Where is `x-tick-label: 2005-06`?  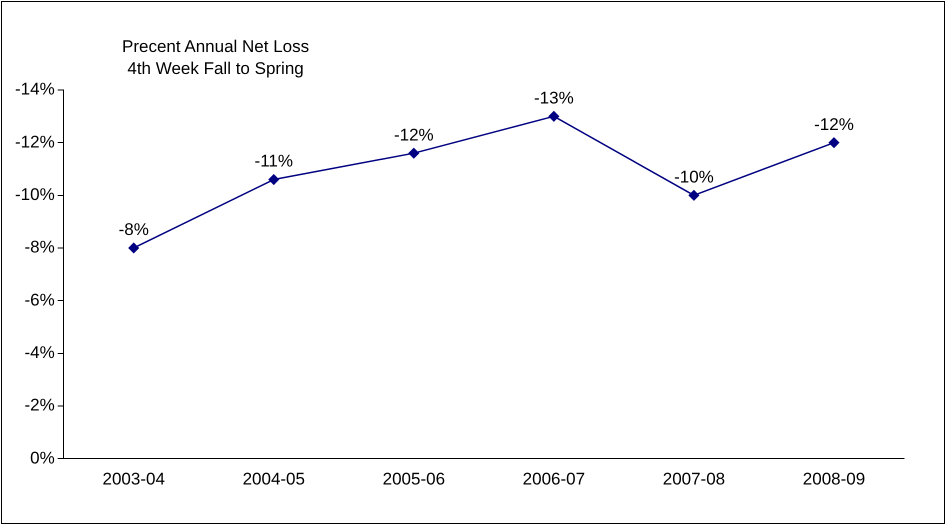
x-tick-label: 2005-06 is located at coordinates (414, 478).